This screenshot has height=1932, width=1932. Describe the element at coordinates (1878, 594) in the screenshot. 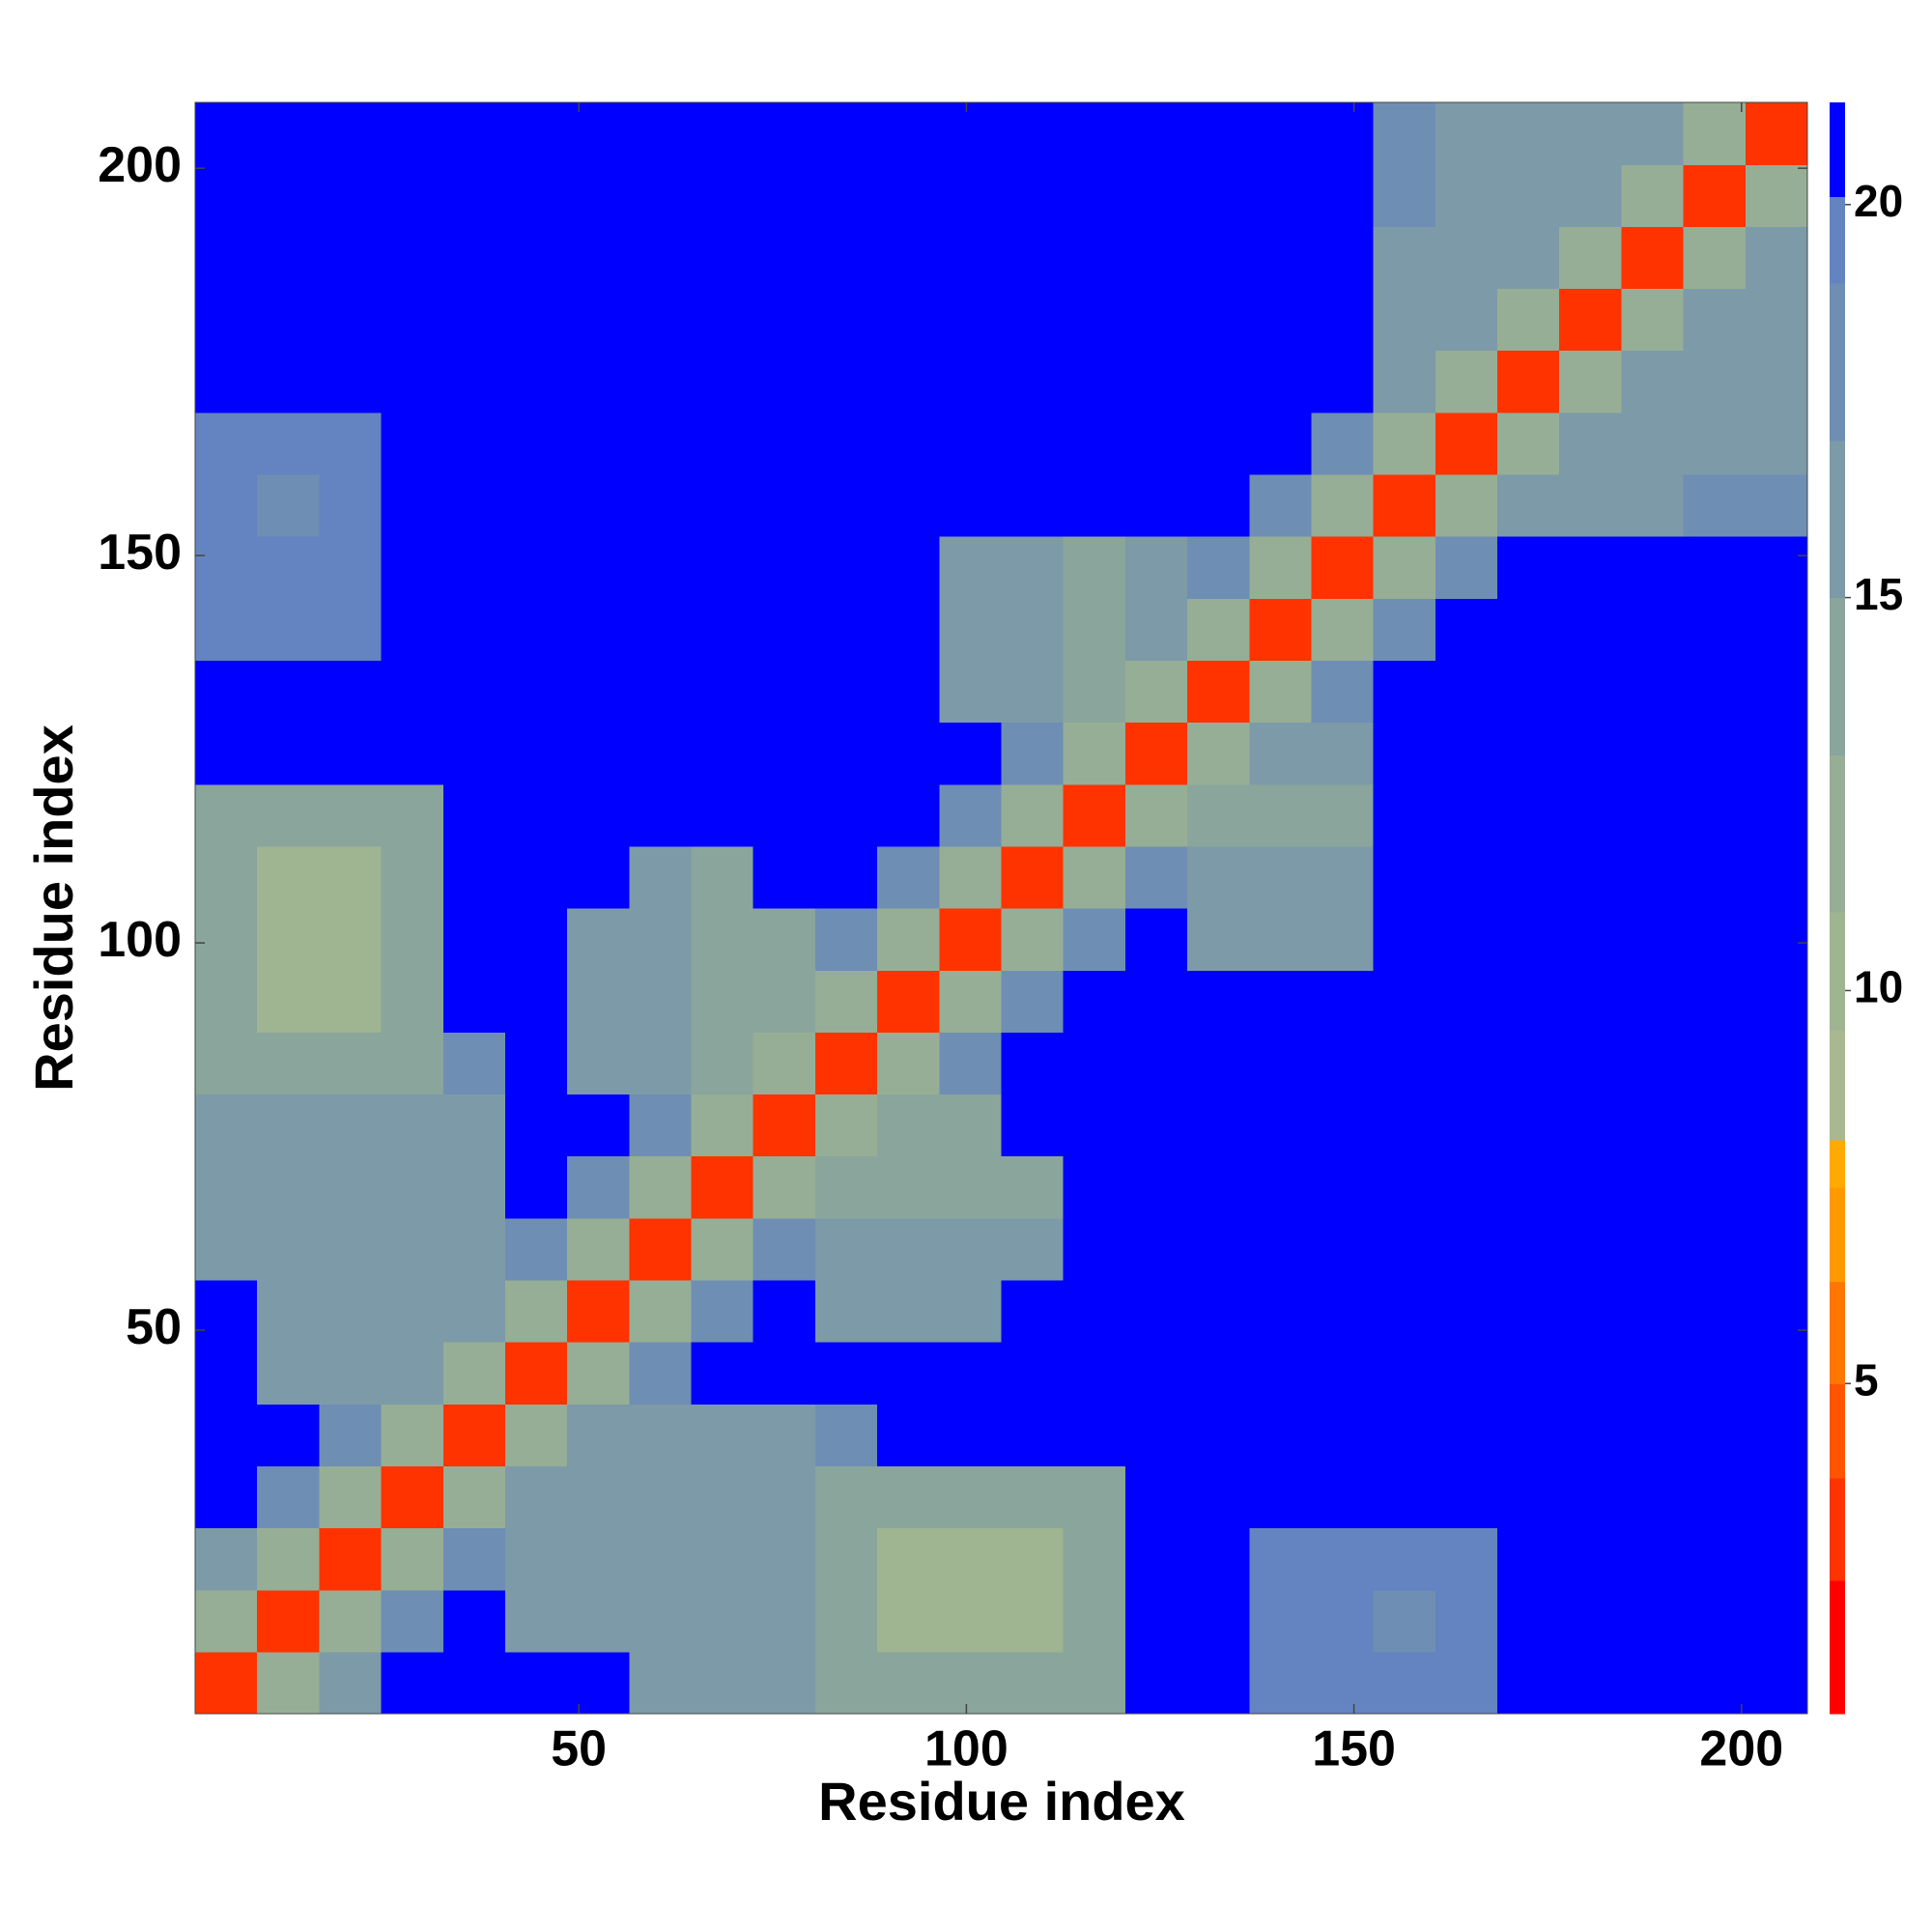

I see `colorbar-tick-label: 15` at that location.